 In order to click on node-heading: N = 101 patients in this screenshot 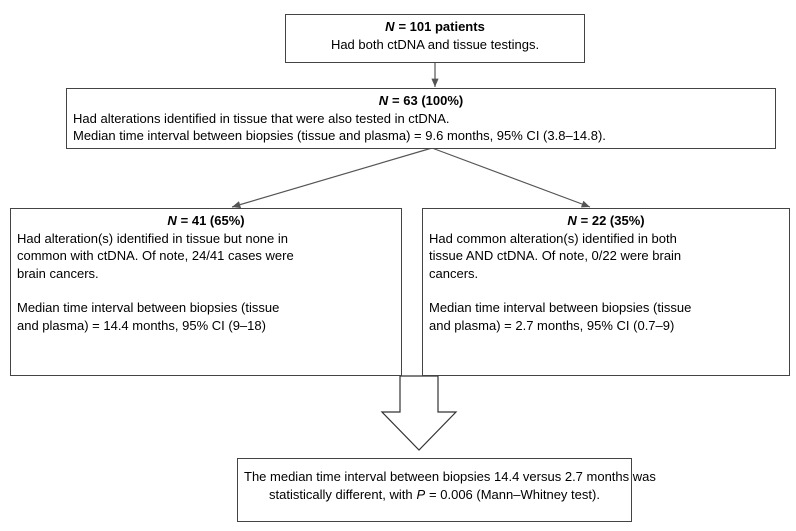, I will do `click(435, 27)`.